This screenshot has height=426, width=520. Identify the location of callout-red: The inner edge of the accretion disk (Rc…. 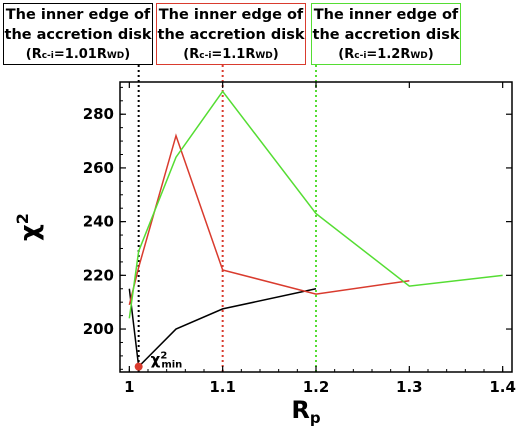
(231, 34).